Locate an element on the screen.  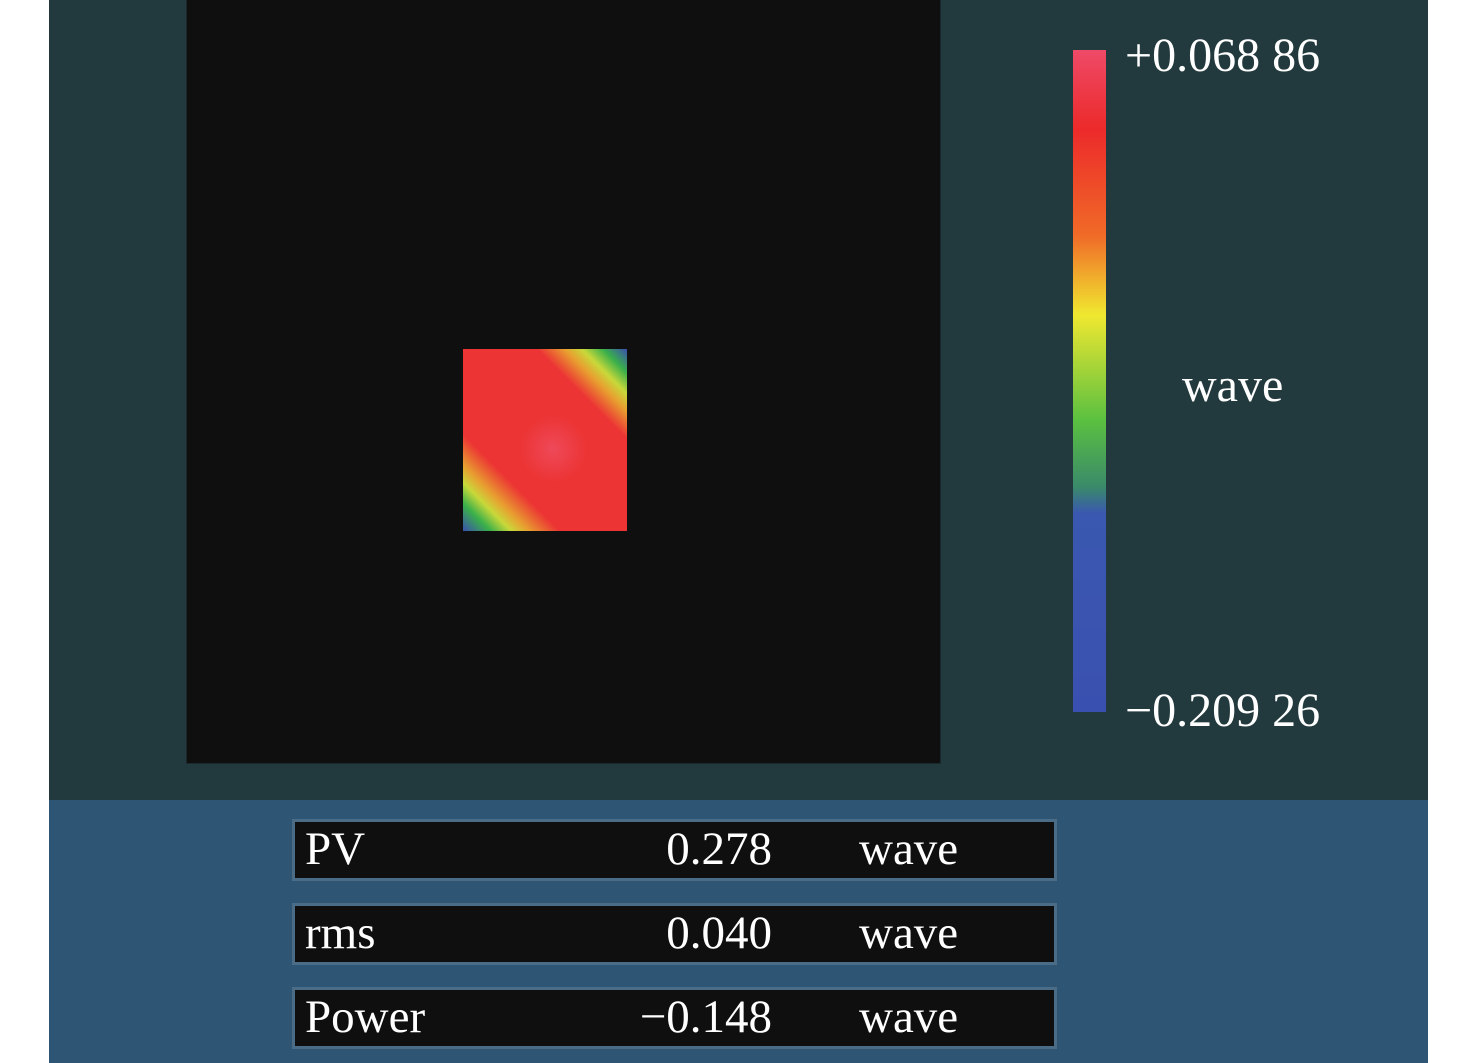
measurement-value: −0.148 is located at coordinates (705, 1017).